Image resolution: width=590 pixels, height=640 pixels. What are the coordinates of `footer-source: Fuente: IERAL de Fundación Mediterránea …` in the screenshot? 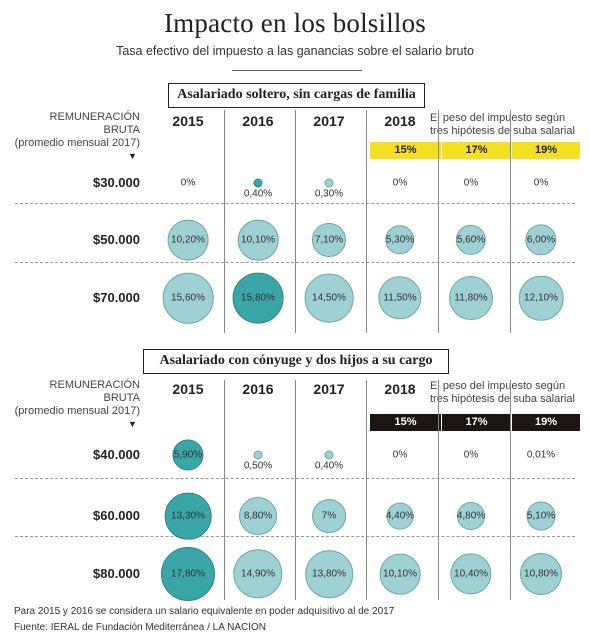 It's located at (140, 627).